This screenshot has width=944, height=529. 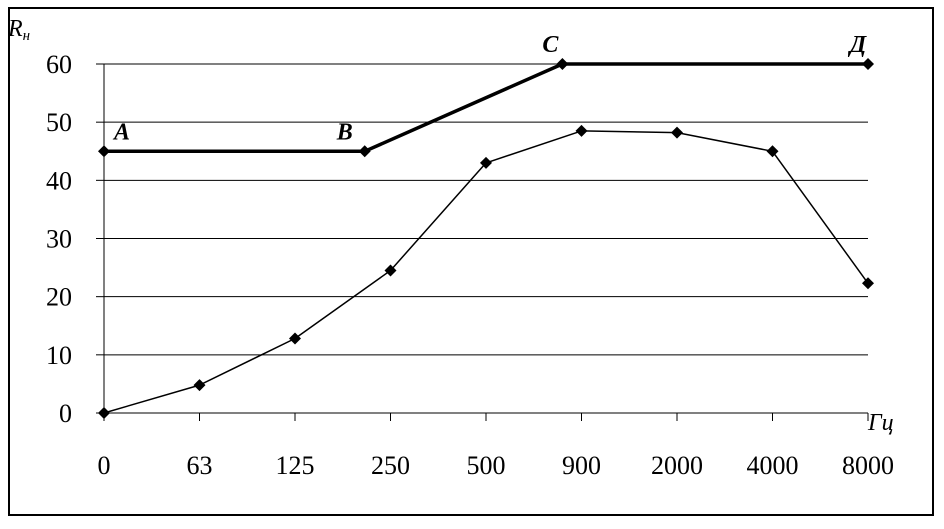 I want to click on y-tick-label: 20, so click(x=59, y=297).